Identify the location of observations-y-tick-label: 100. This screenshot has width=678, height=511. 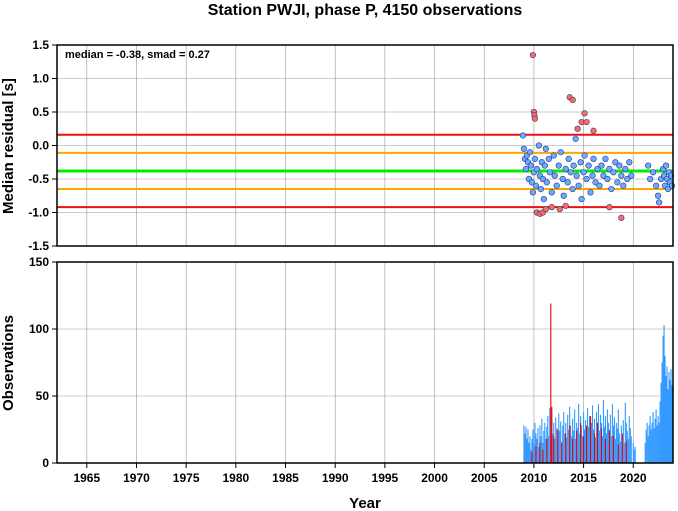
(39, 329).